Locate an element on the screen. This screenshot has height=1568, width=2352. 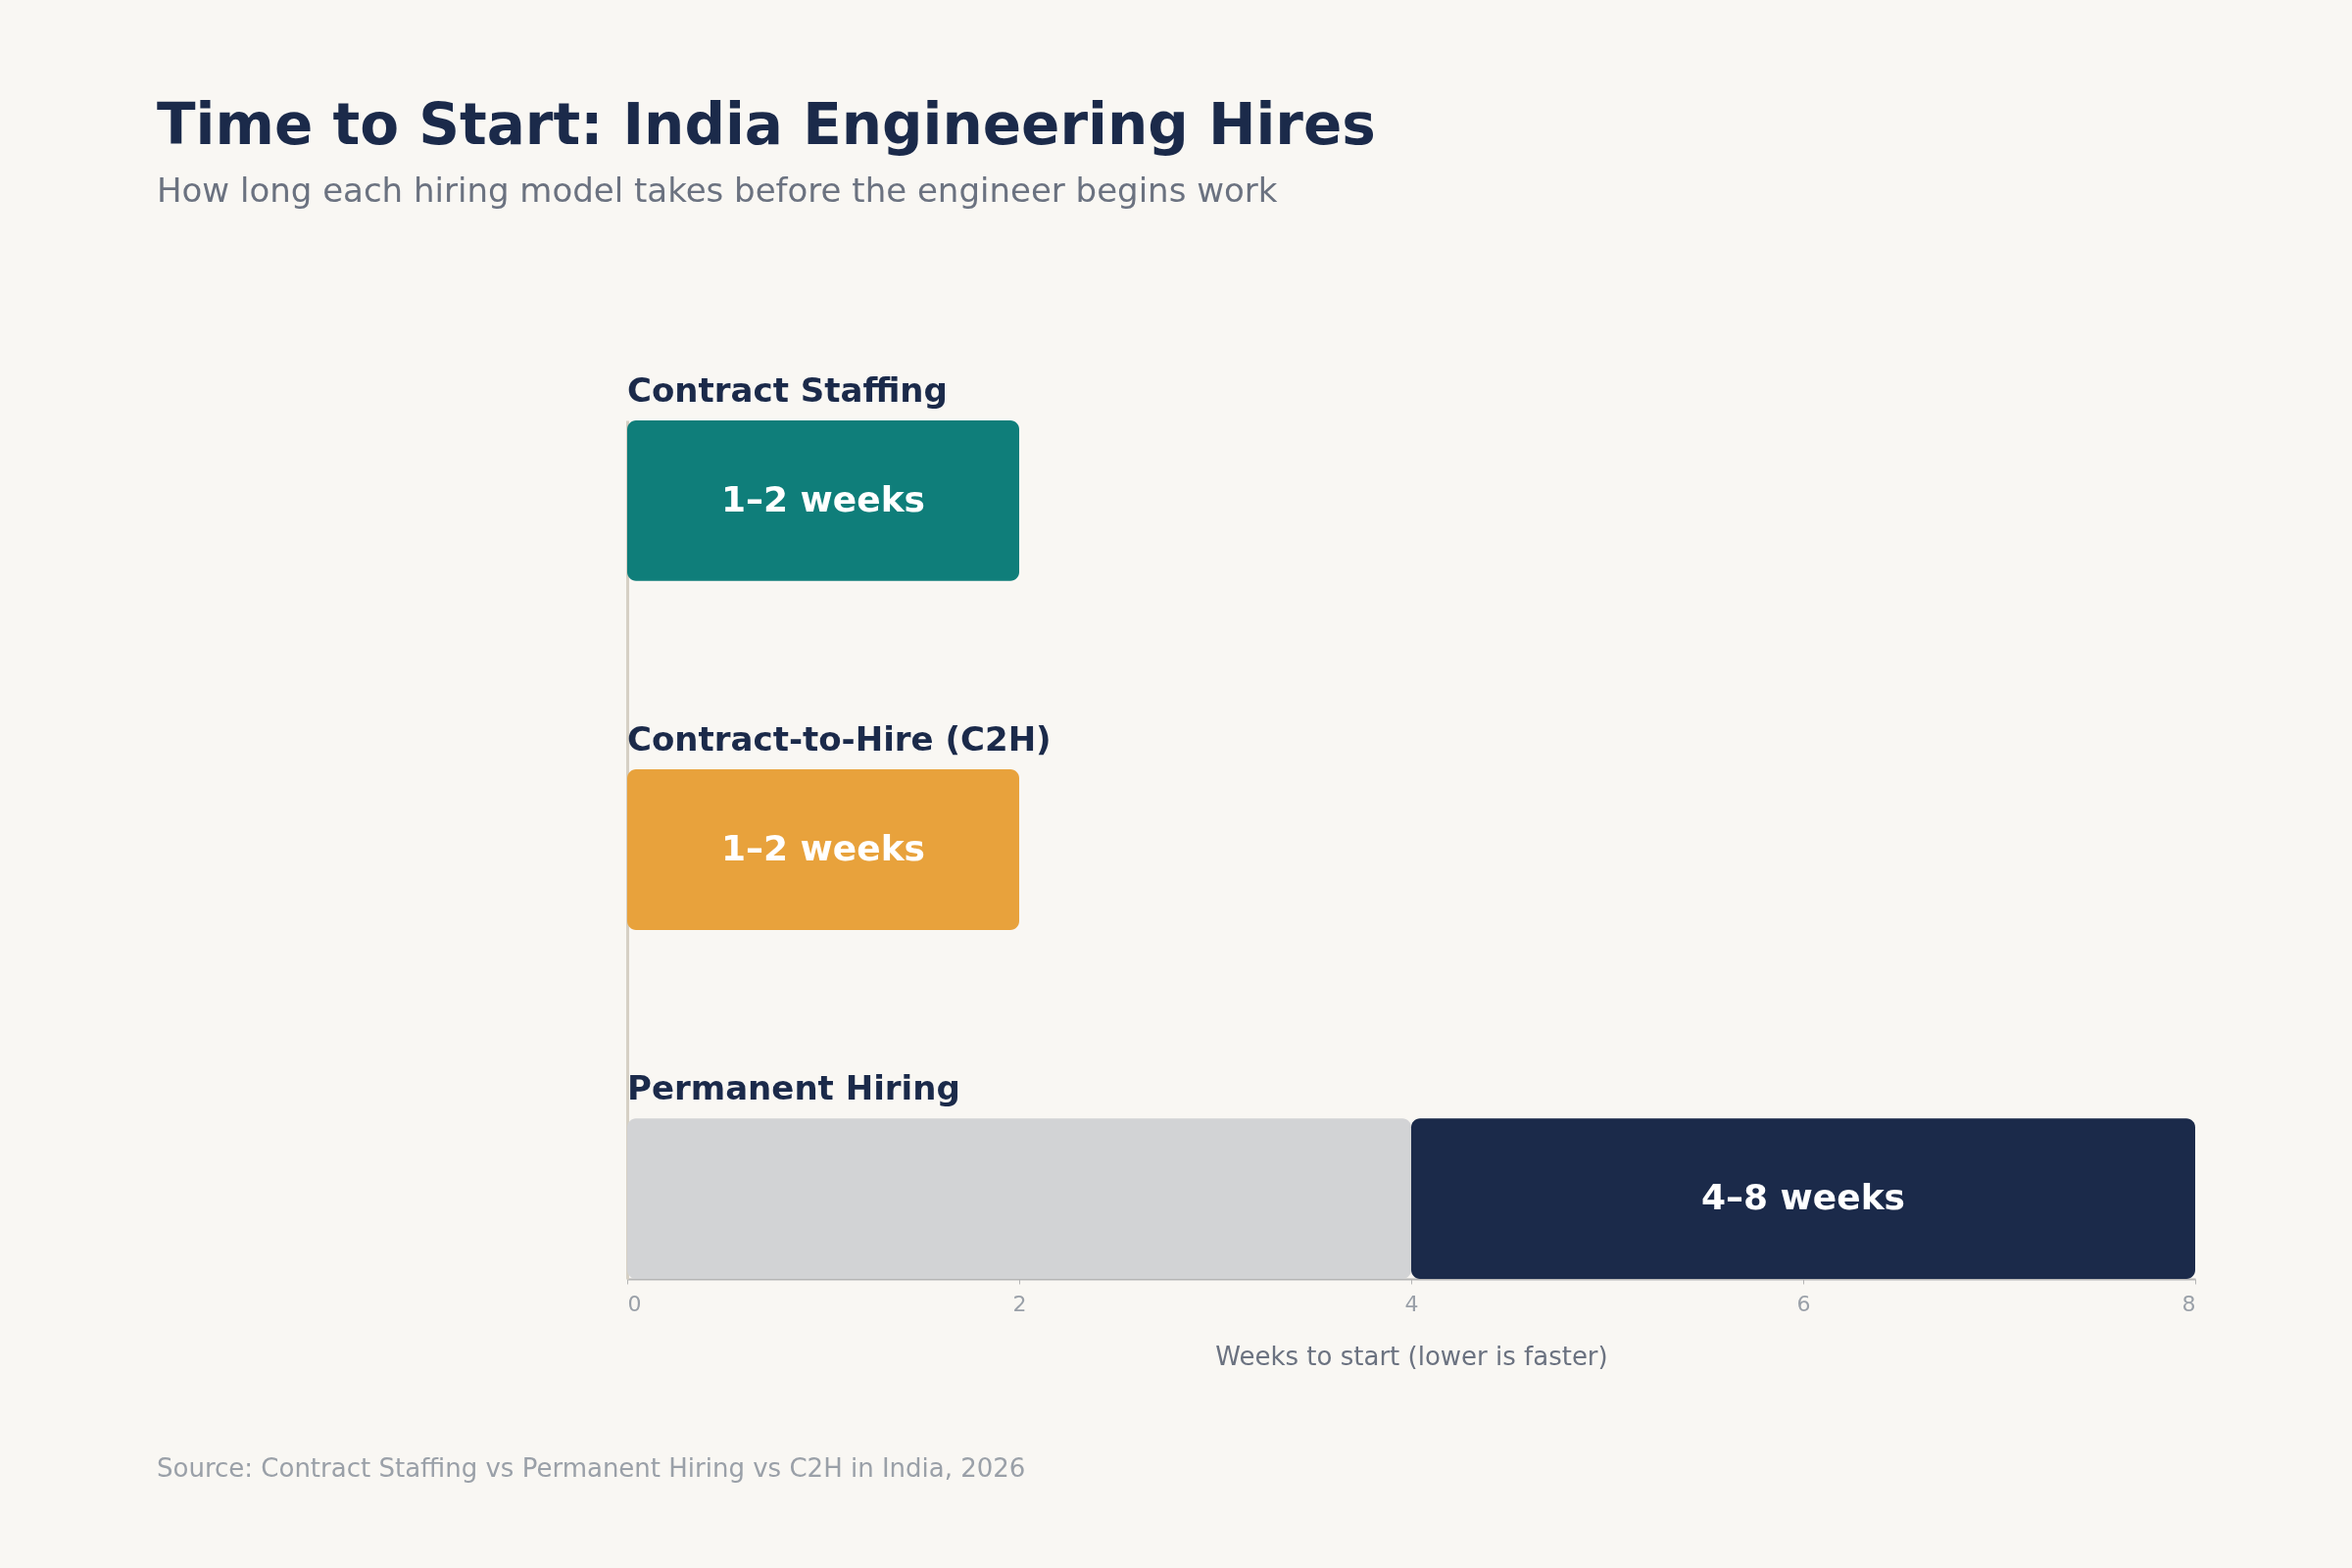
x-tick-label: 8 is located at coordinates (2188, 1303).